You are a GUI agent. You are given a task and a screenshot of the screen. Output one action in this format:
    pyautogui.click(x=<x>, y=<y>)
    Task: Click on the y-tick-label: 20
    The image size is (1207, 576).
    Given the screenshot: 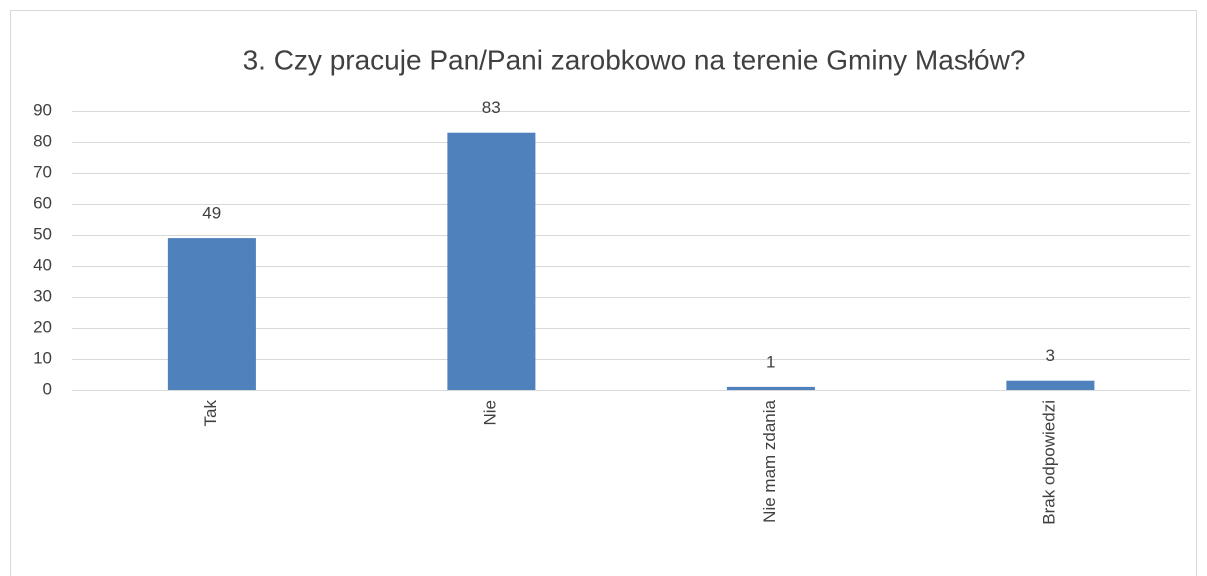 What is the action you would take?
    pyautogui.click(x=42, y=326)
    